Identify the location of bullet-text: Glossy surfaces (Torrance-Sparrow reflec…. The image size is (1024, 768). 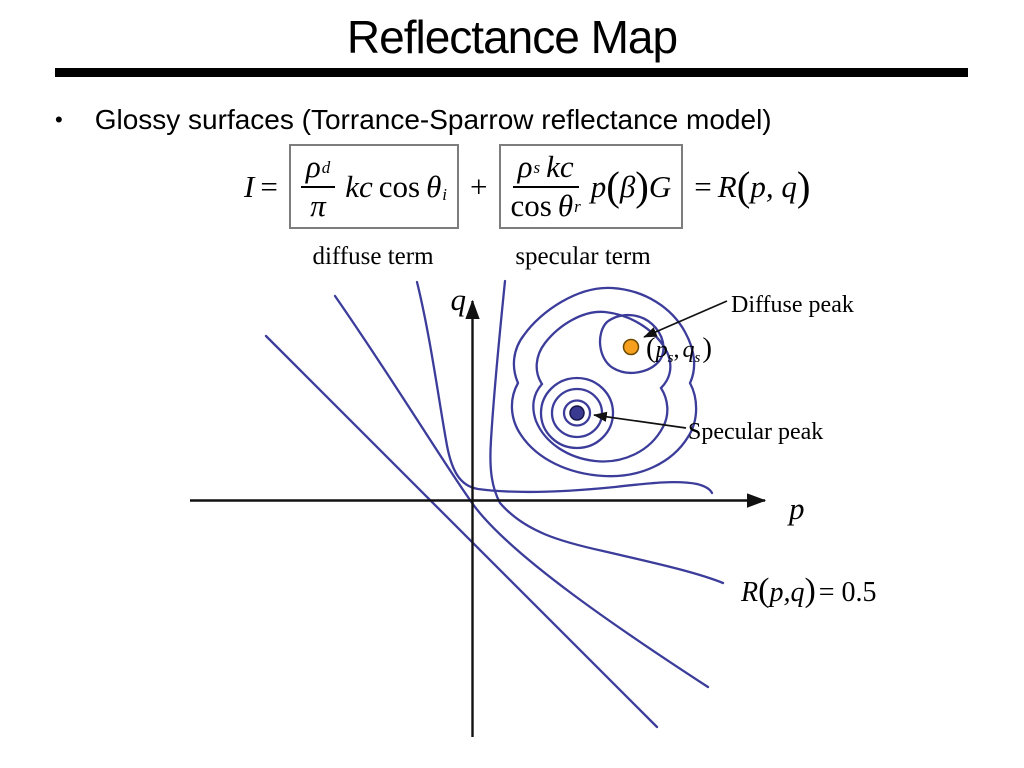
(433, 119).